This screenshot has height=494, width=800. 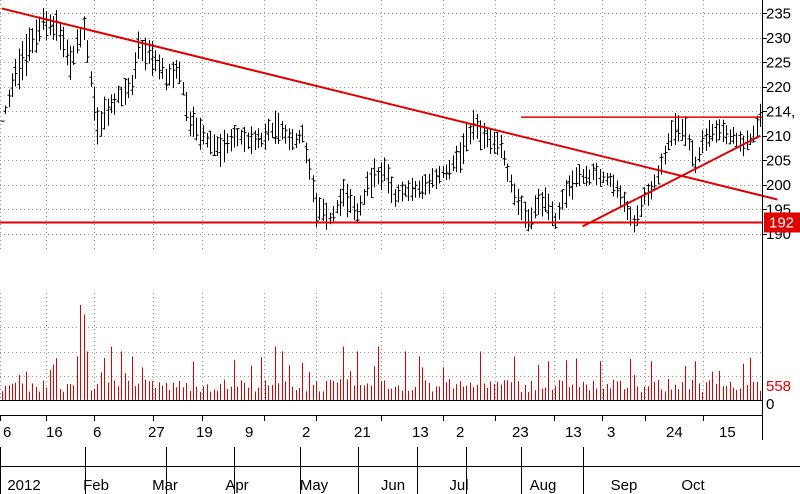 I want to click on y-tick-label: 230, so click(x=778, y=38).